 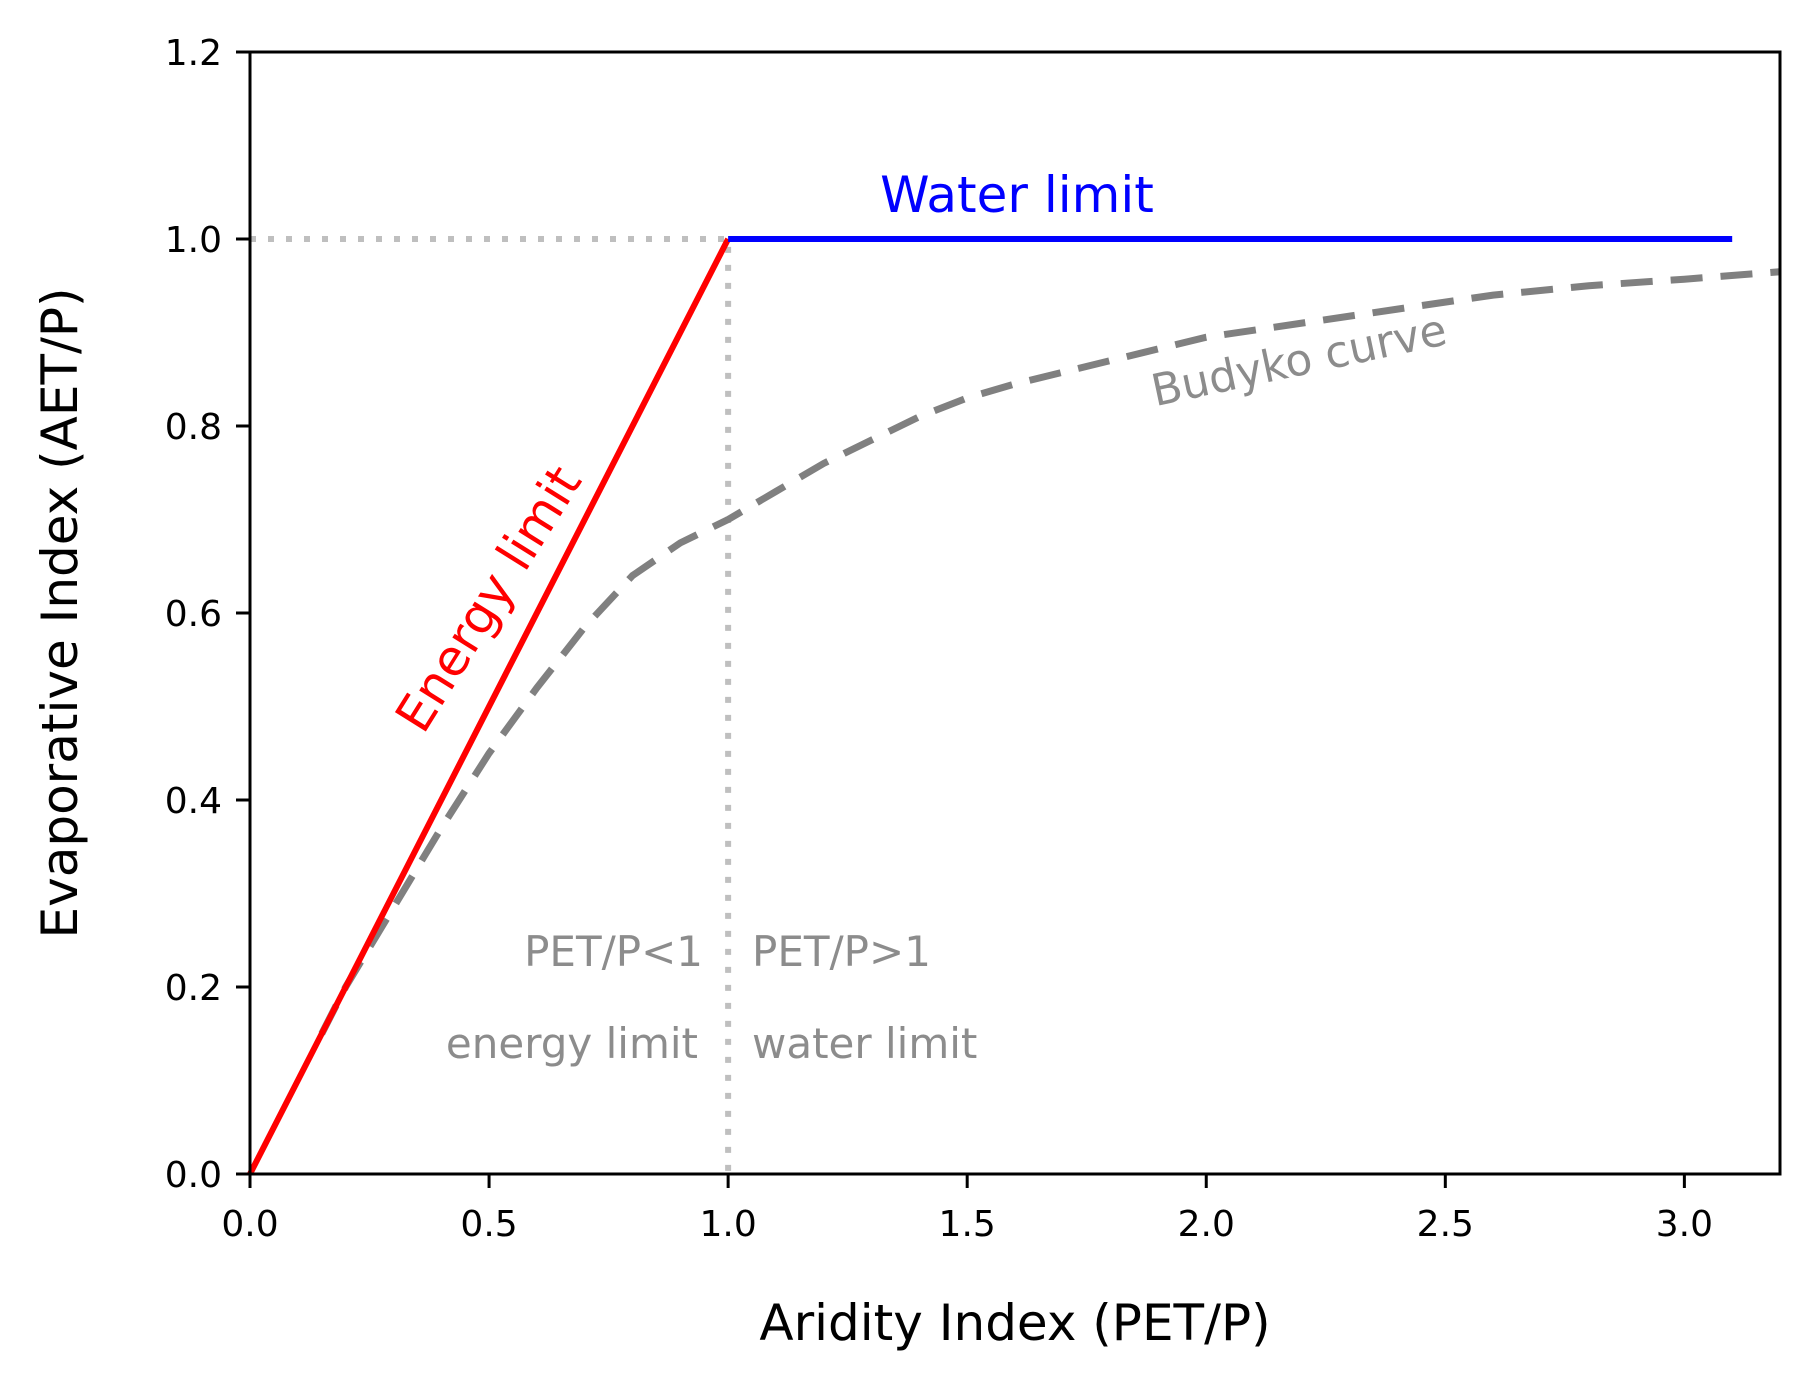 What do you see at coordinates (249, 1224) in the screenshot?
I see `x-tick-label: 0.0` at bounding box center [249, 1224].